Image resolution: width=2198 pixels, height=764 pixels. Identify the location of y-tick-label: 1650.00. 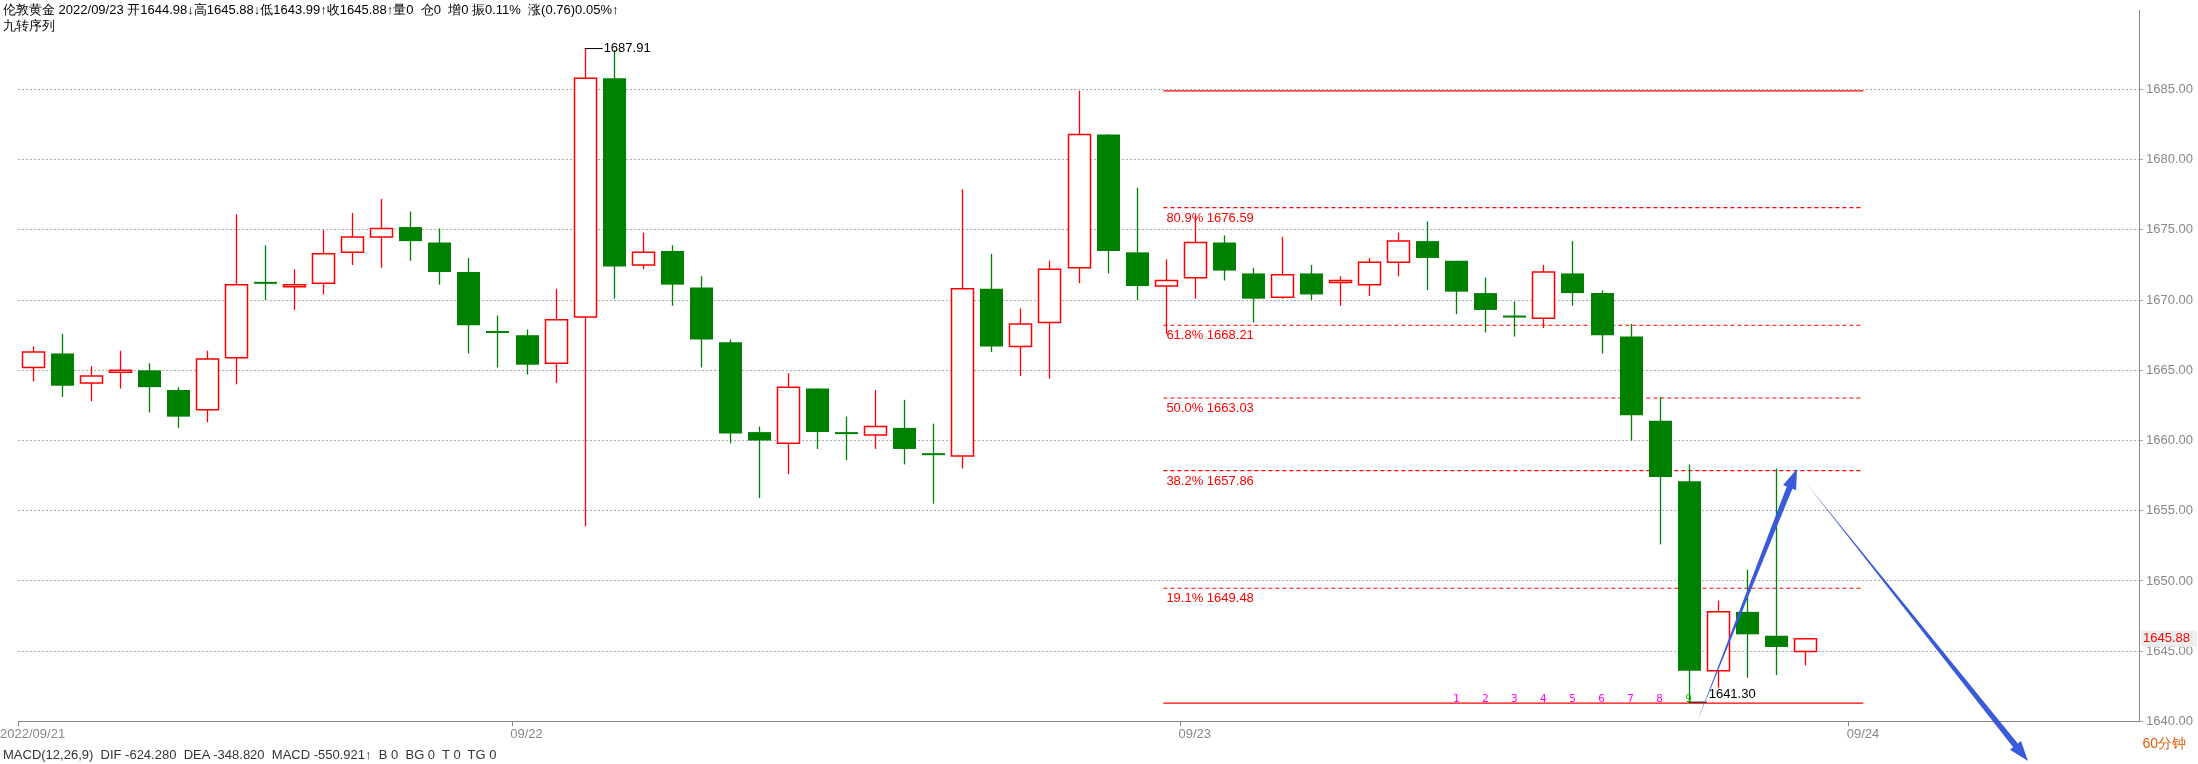
(2170, 580).